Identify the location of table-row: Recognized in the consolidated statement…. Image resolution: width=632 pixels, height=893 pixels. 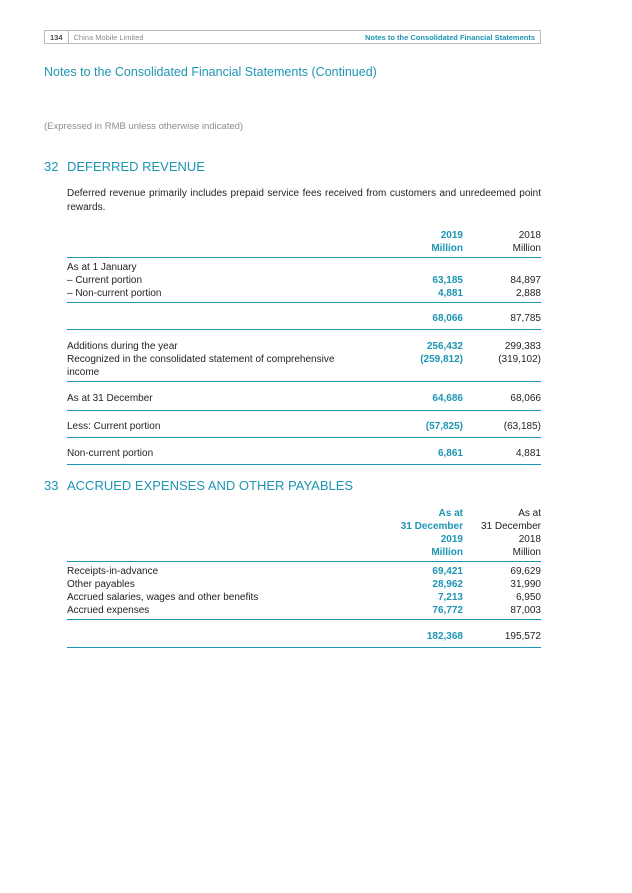
(304, 366).